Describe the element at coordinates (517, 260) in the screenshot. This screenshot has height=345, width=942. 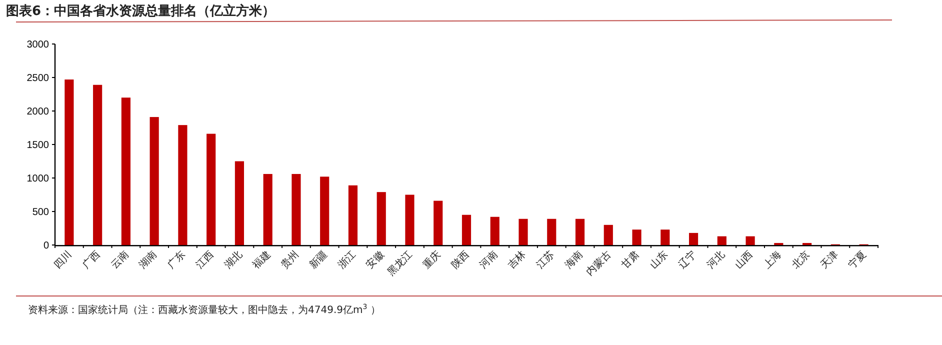
I see `x-tick-label: 吉林` at that location.